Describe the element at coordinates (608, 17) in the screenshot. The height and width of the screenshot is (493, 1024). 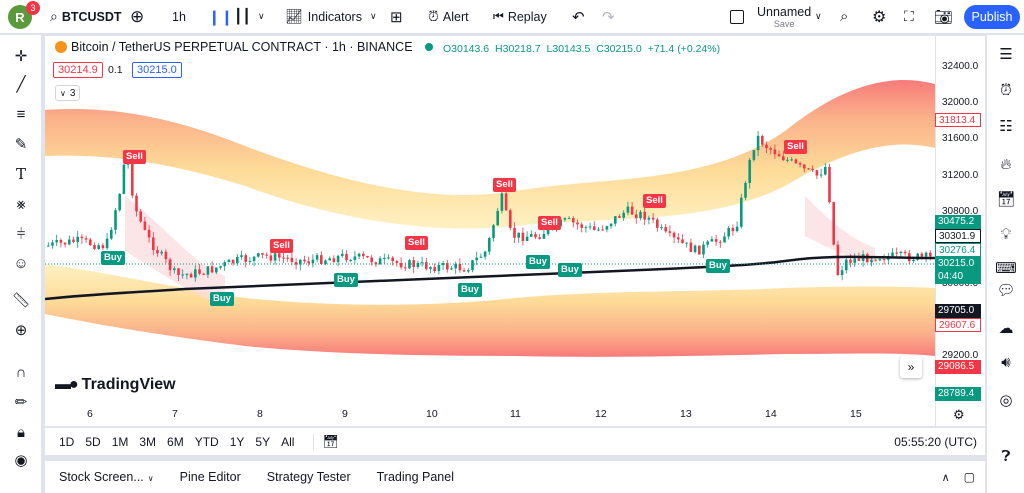
I see `redo-button: ↷` at that location.